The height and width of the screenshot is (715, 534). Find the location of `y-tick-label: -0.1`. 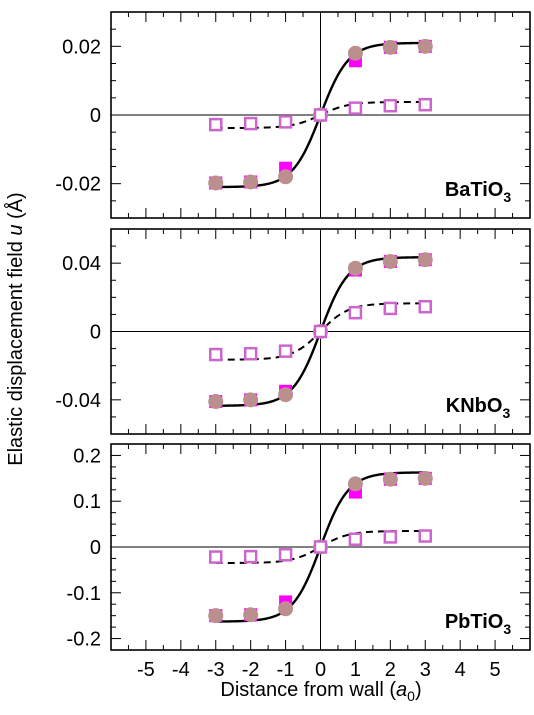

y-tick-label: -0.1 is located at coordinates (84, 594).